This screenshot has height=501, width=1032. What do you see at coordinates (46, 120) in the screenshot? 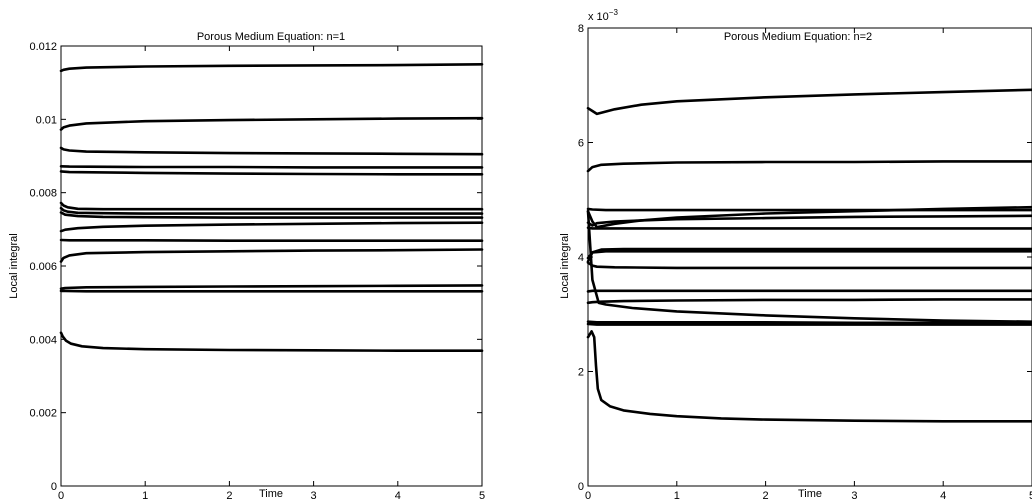
I see `y-tick-label: 0.01` at bounding box center [46, 120].